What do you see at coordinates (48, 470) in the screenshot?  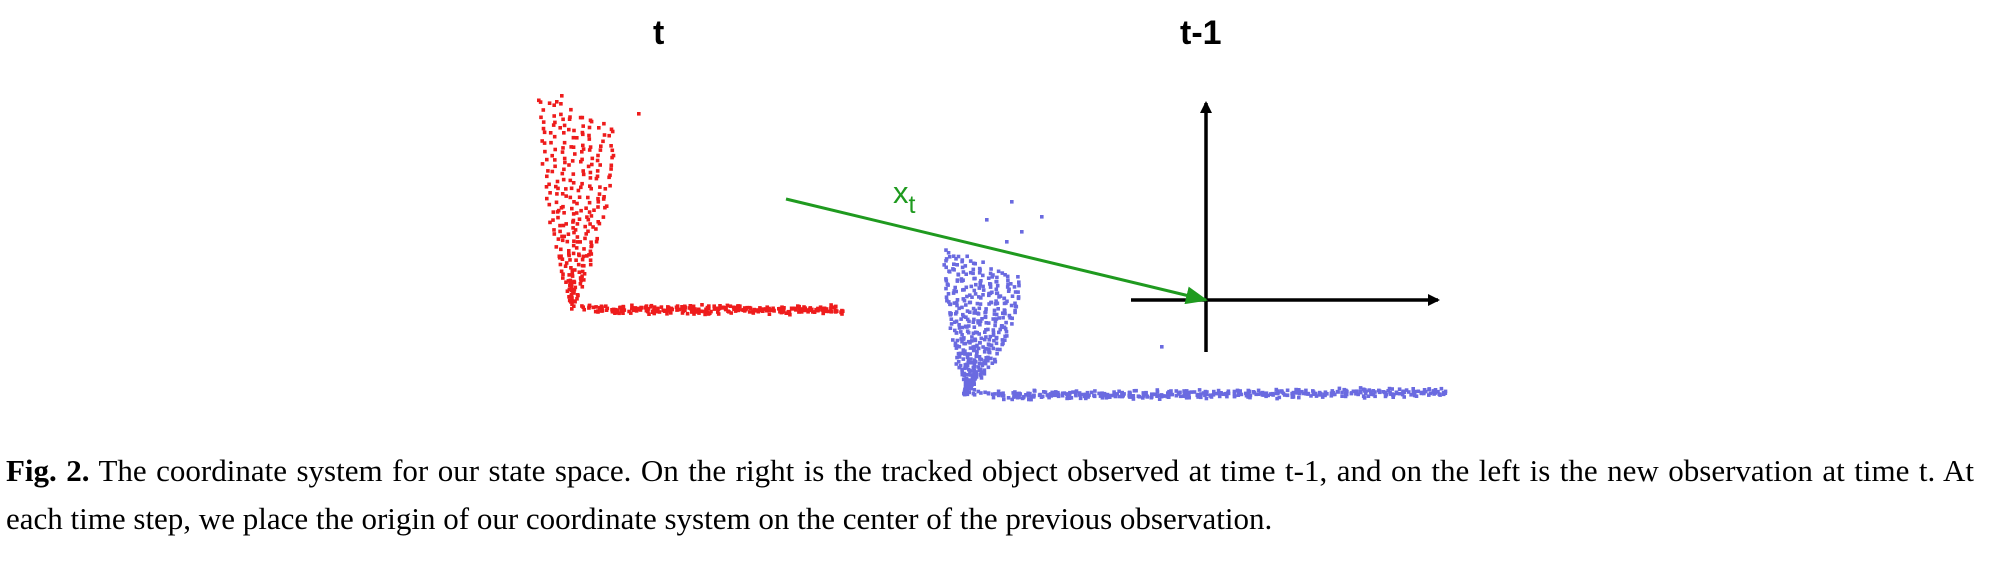 I see `caption-label: Fig. 2.` at bounding box center [48, 470].